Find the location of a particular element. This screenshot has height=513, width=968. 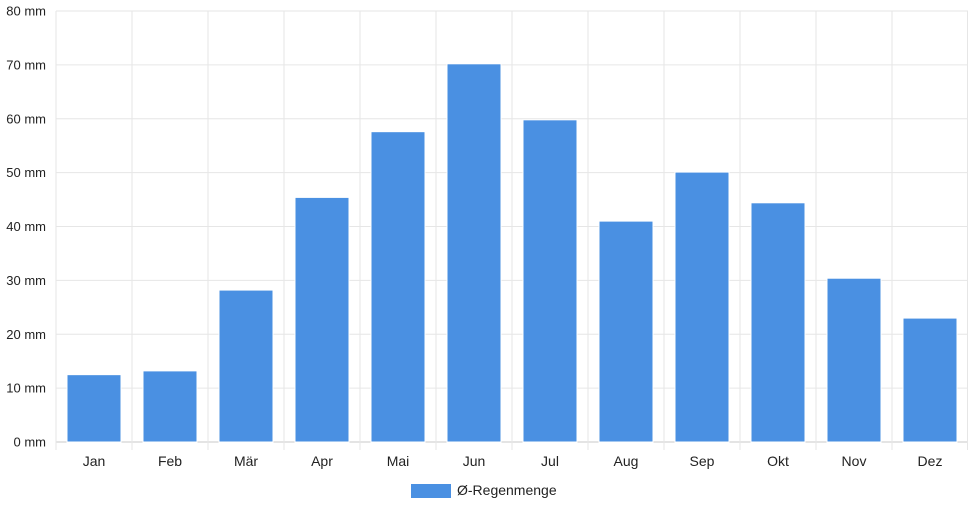

y-tick-label: 60 mm is located at coordinates (26, 118).